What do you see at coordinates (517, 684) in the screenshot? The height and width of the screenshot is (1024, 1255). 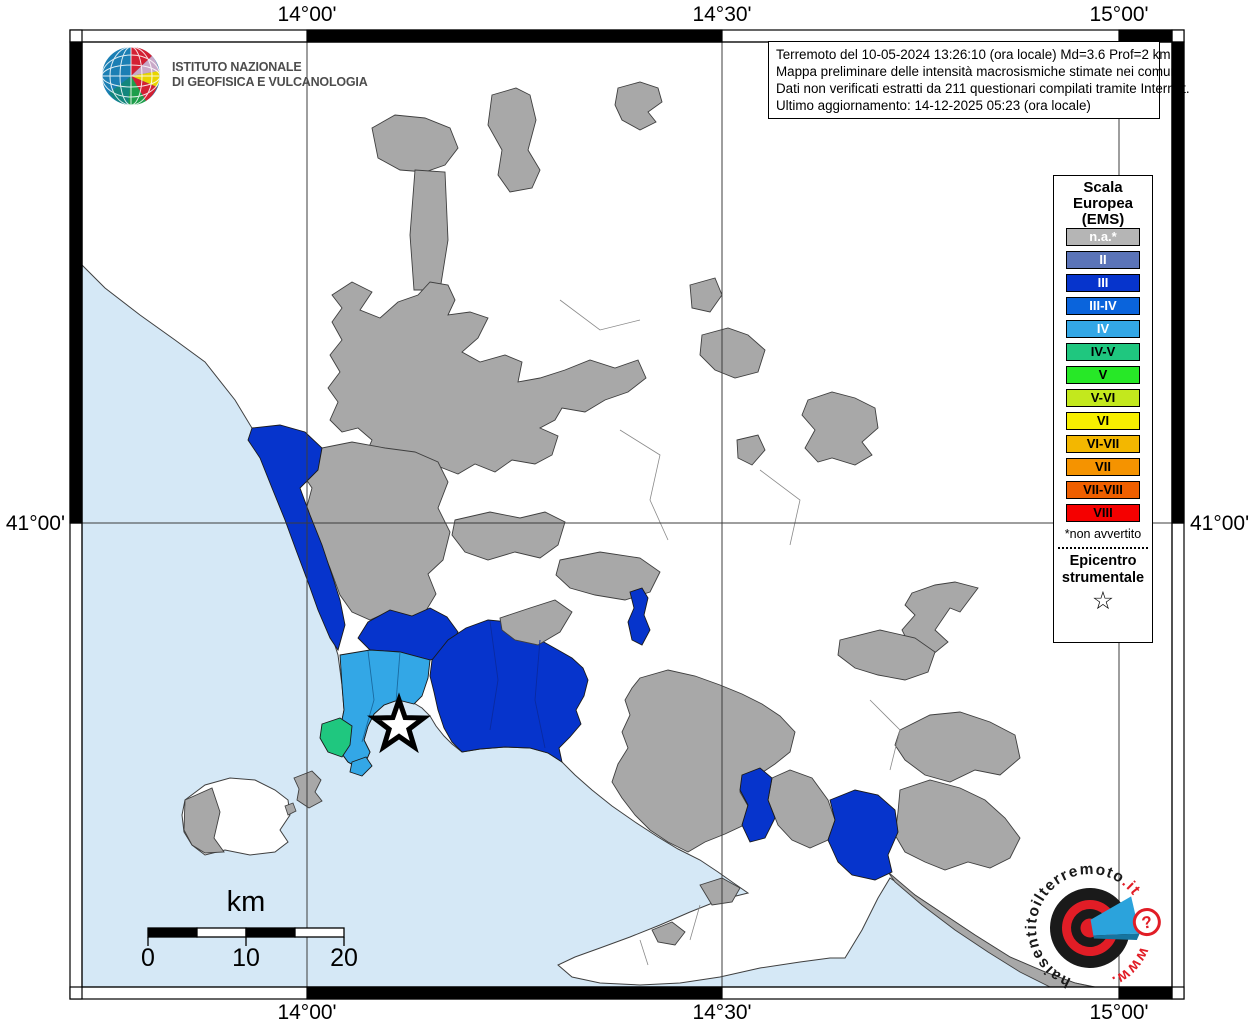 I see `naples-internal-borders` at bounding box center [517, 684].